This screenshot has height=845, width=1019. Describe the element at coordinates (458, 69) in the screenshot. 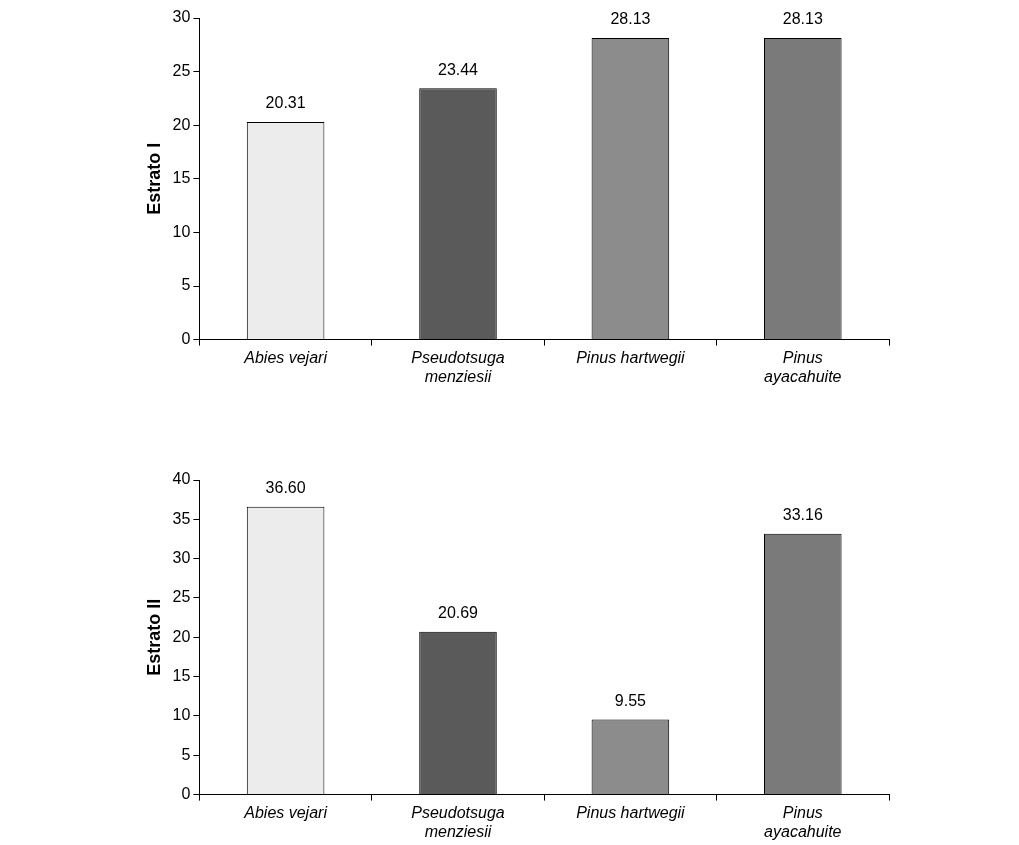

I see `data-label: 23.44` at that location.